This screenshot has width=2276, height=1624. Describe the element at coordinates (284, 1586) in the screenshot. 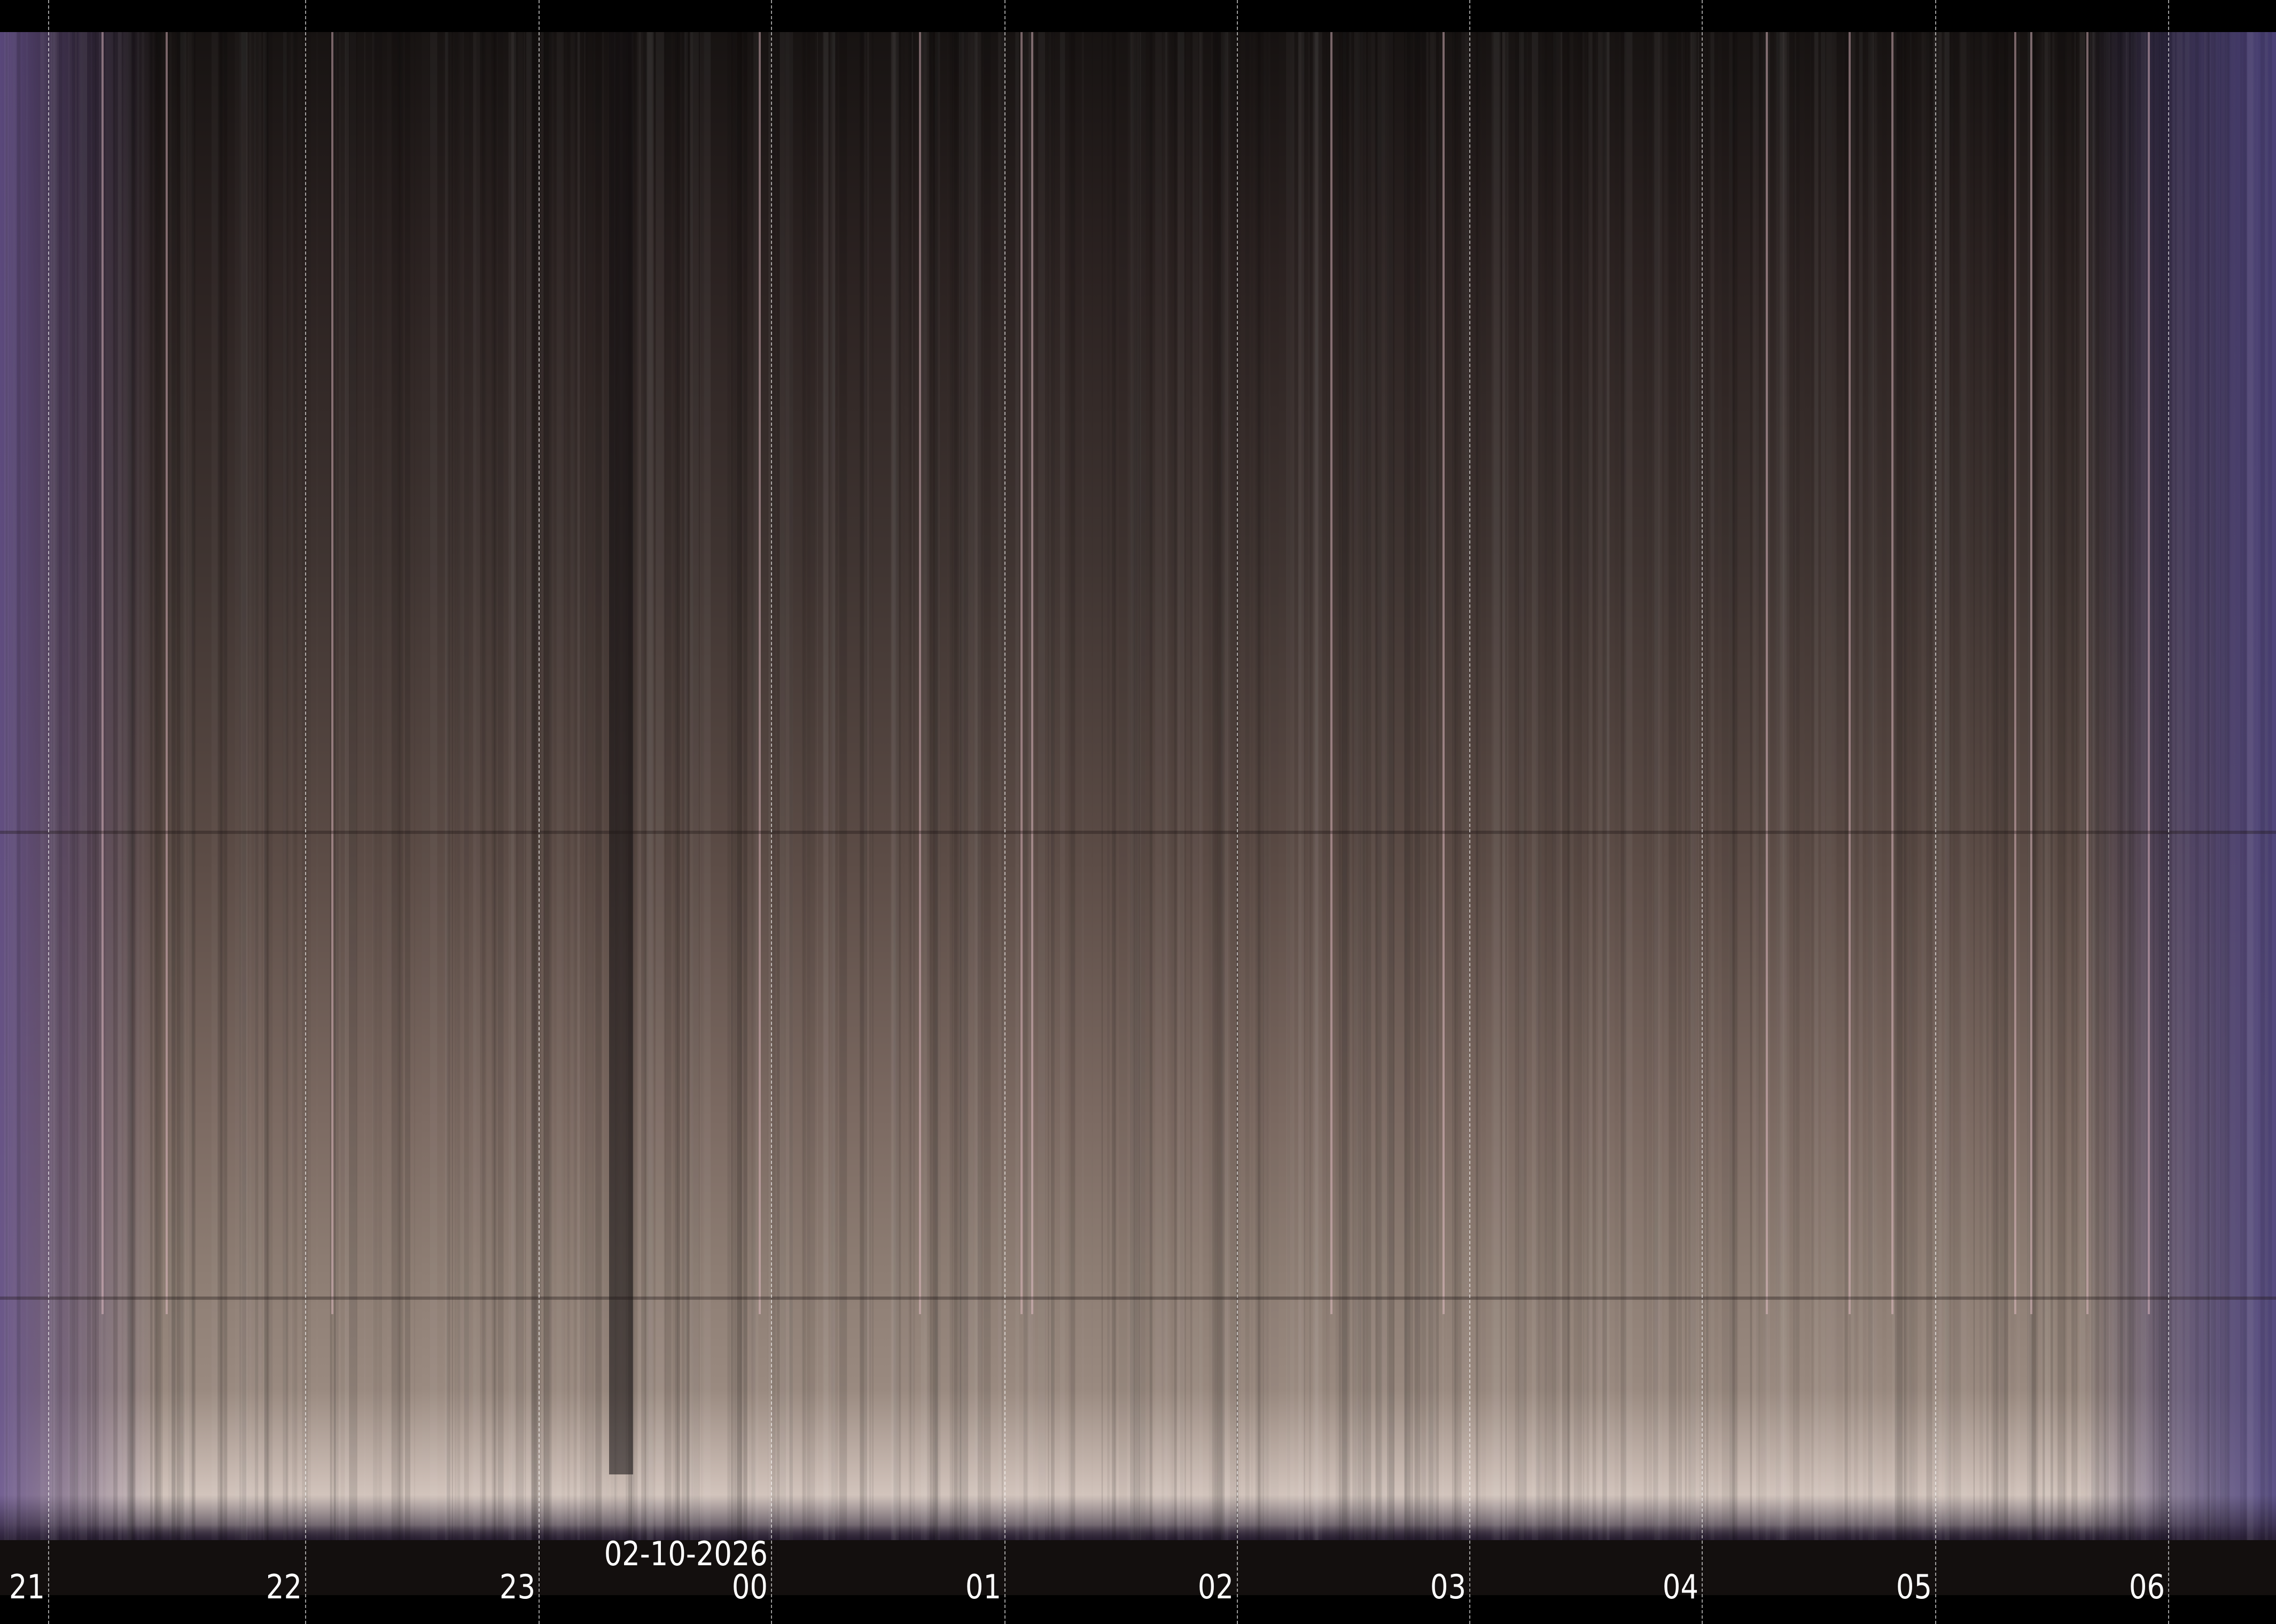

I see `hour-label-22: 22` at that location.